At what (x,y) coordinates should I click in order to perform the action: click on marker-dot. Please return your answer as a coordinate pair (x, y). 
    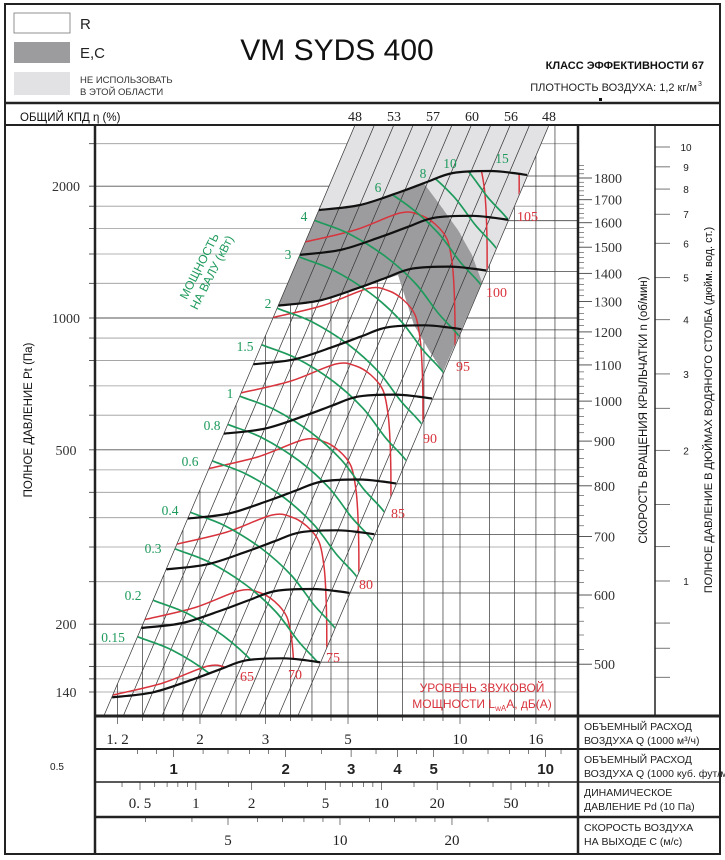
    Looking at the image, I should click on (600, 99).